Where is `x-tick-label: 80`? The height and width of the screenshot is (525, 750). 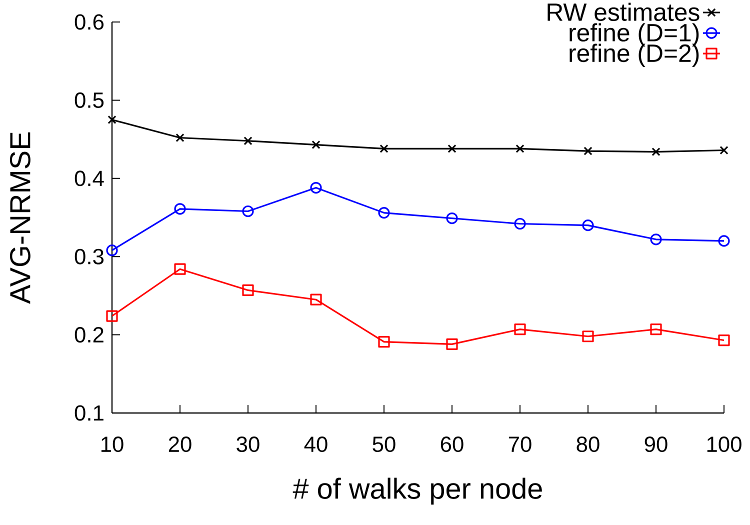 x-tick-label: 80 is located at coordinates (588, 444).